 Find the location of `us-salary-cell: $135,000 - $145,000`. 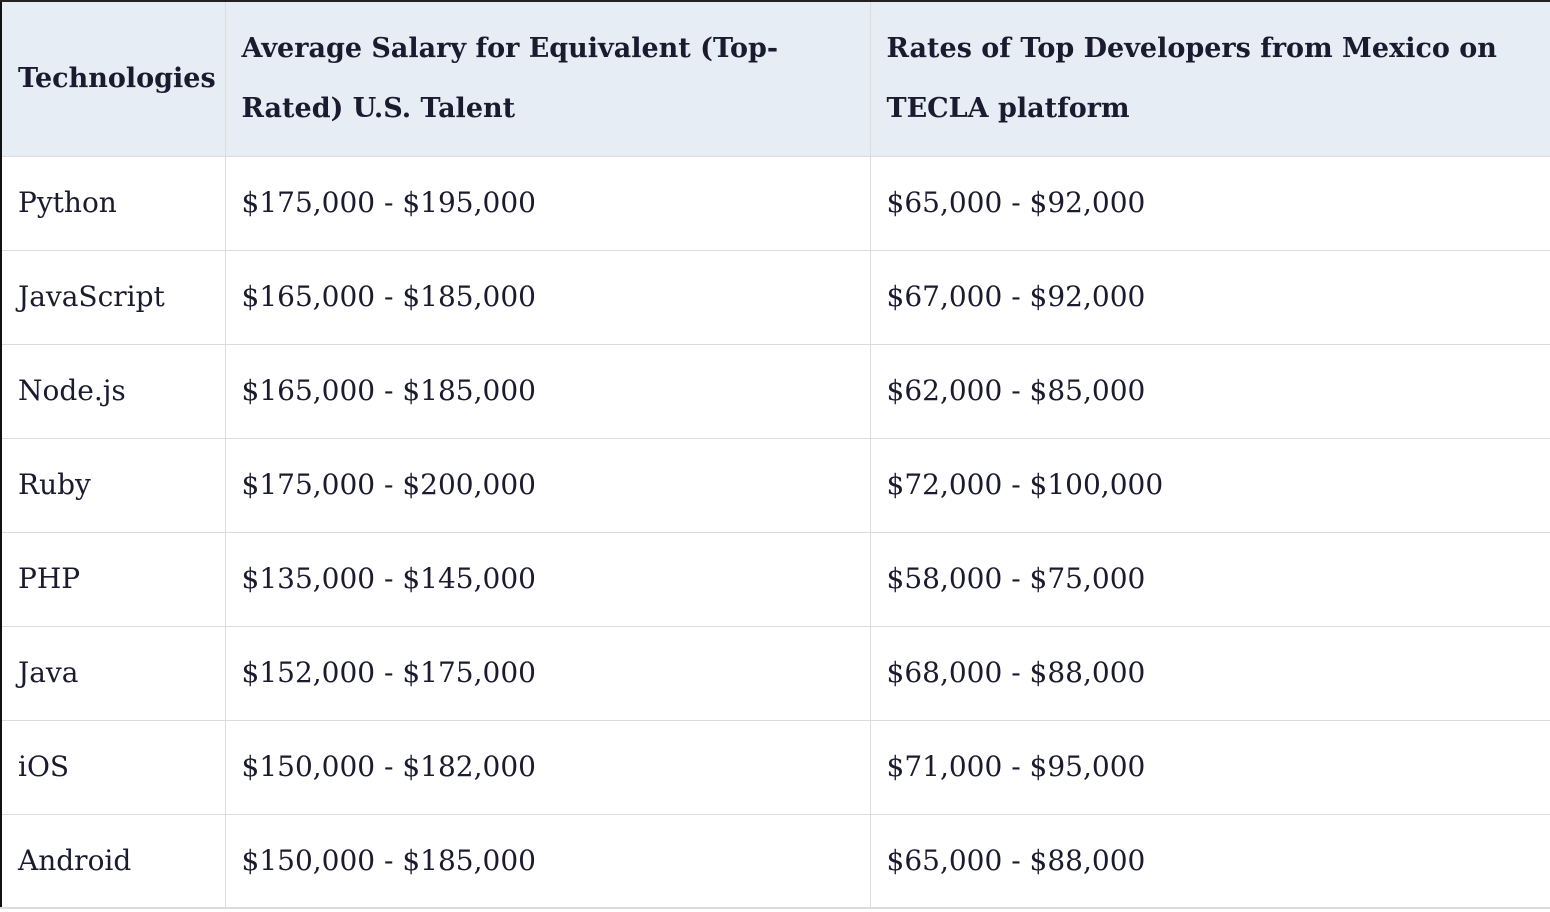

us-salary-cell: $135,000 - $145,000 is located at coordinates (547, 579).